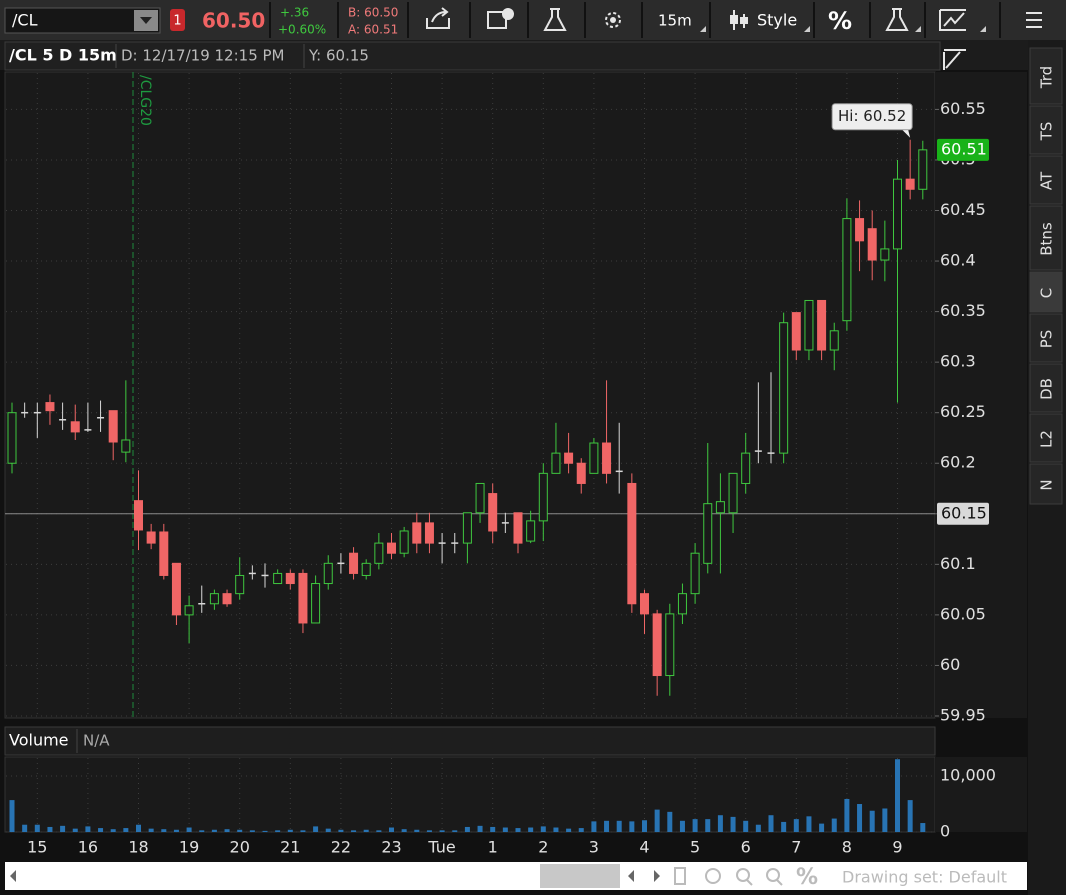 The width and height of the screenshot is (1066, 895). Describe the element at coordinates (290, 847) in the screenshot. I see `x-tick-label: 21` at that location.